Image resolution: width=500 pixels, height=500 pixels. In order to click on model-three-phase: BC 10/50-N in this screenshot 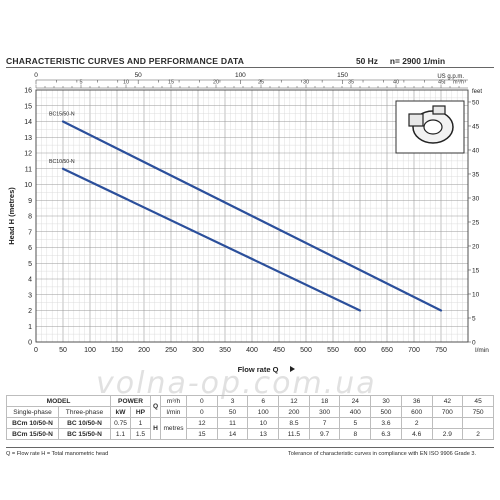, I will do `click(84, 423)`.